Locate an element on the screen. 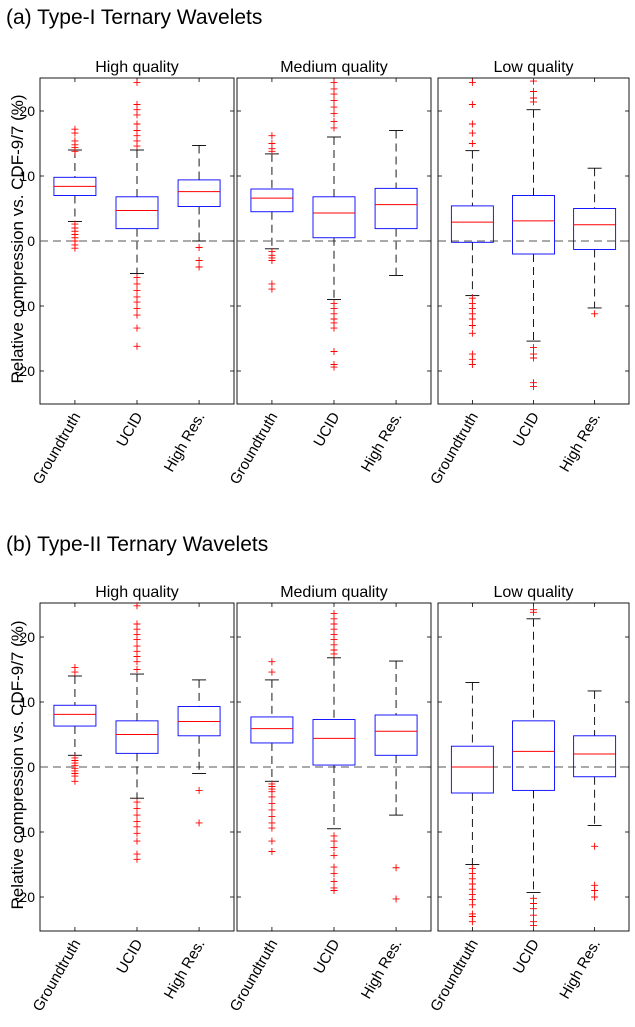 Image resolution: width=635 pixels, height=1027 pixels. panel-title: High quality is located at coordinates (137, 592).